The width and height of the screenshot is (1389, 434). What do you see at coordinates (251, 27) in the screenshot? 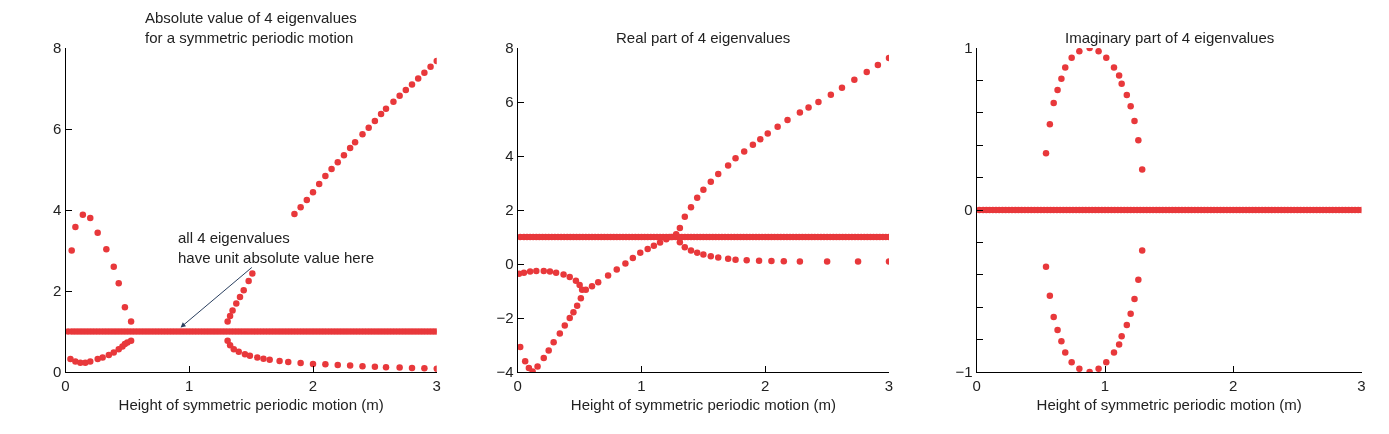
I see `chart-title: Absolute value of 4 eigenvalues for a symmetric periodic motion` at bounding box center [251, 27].